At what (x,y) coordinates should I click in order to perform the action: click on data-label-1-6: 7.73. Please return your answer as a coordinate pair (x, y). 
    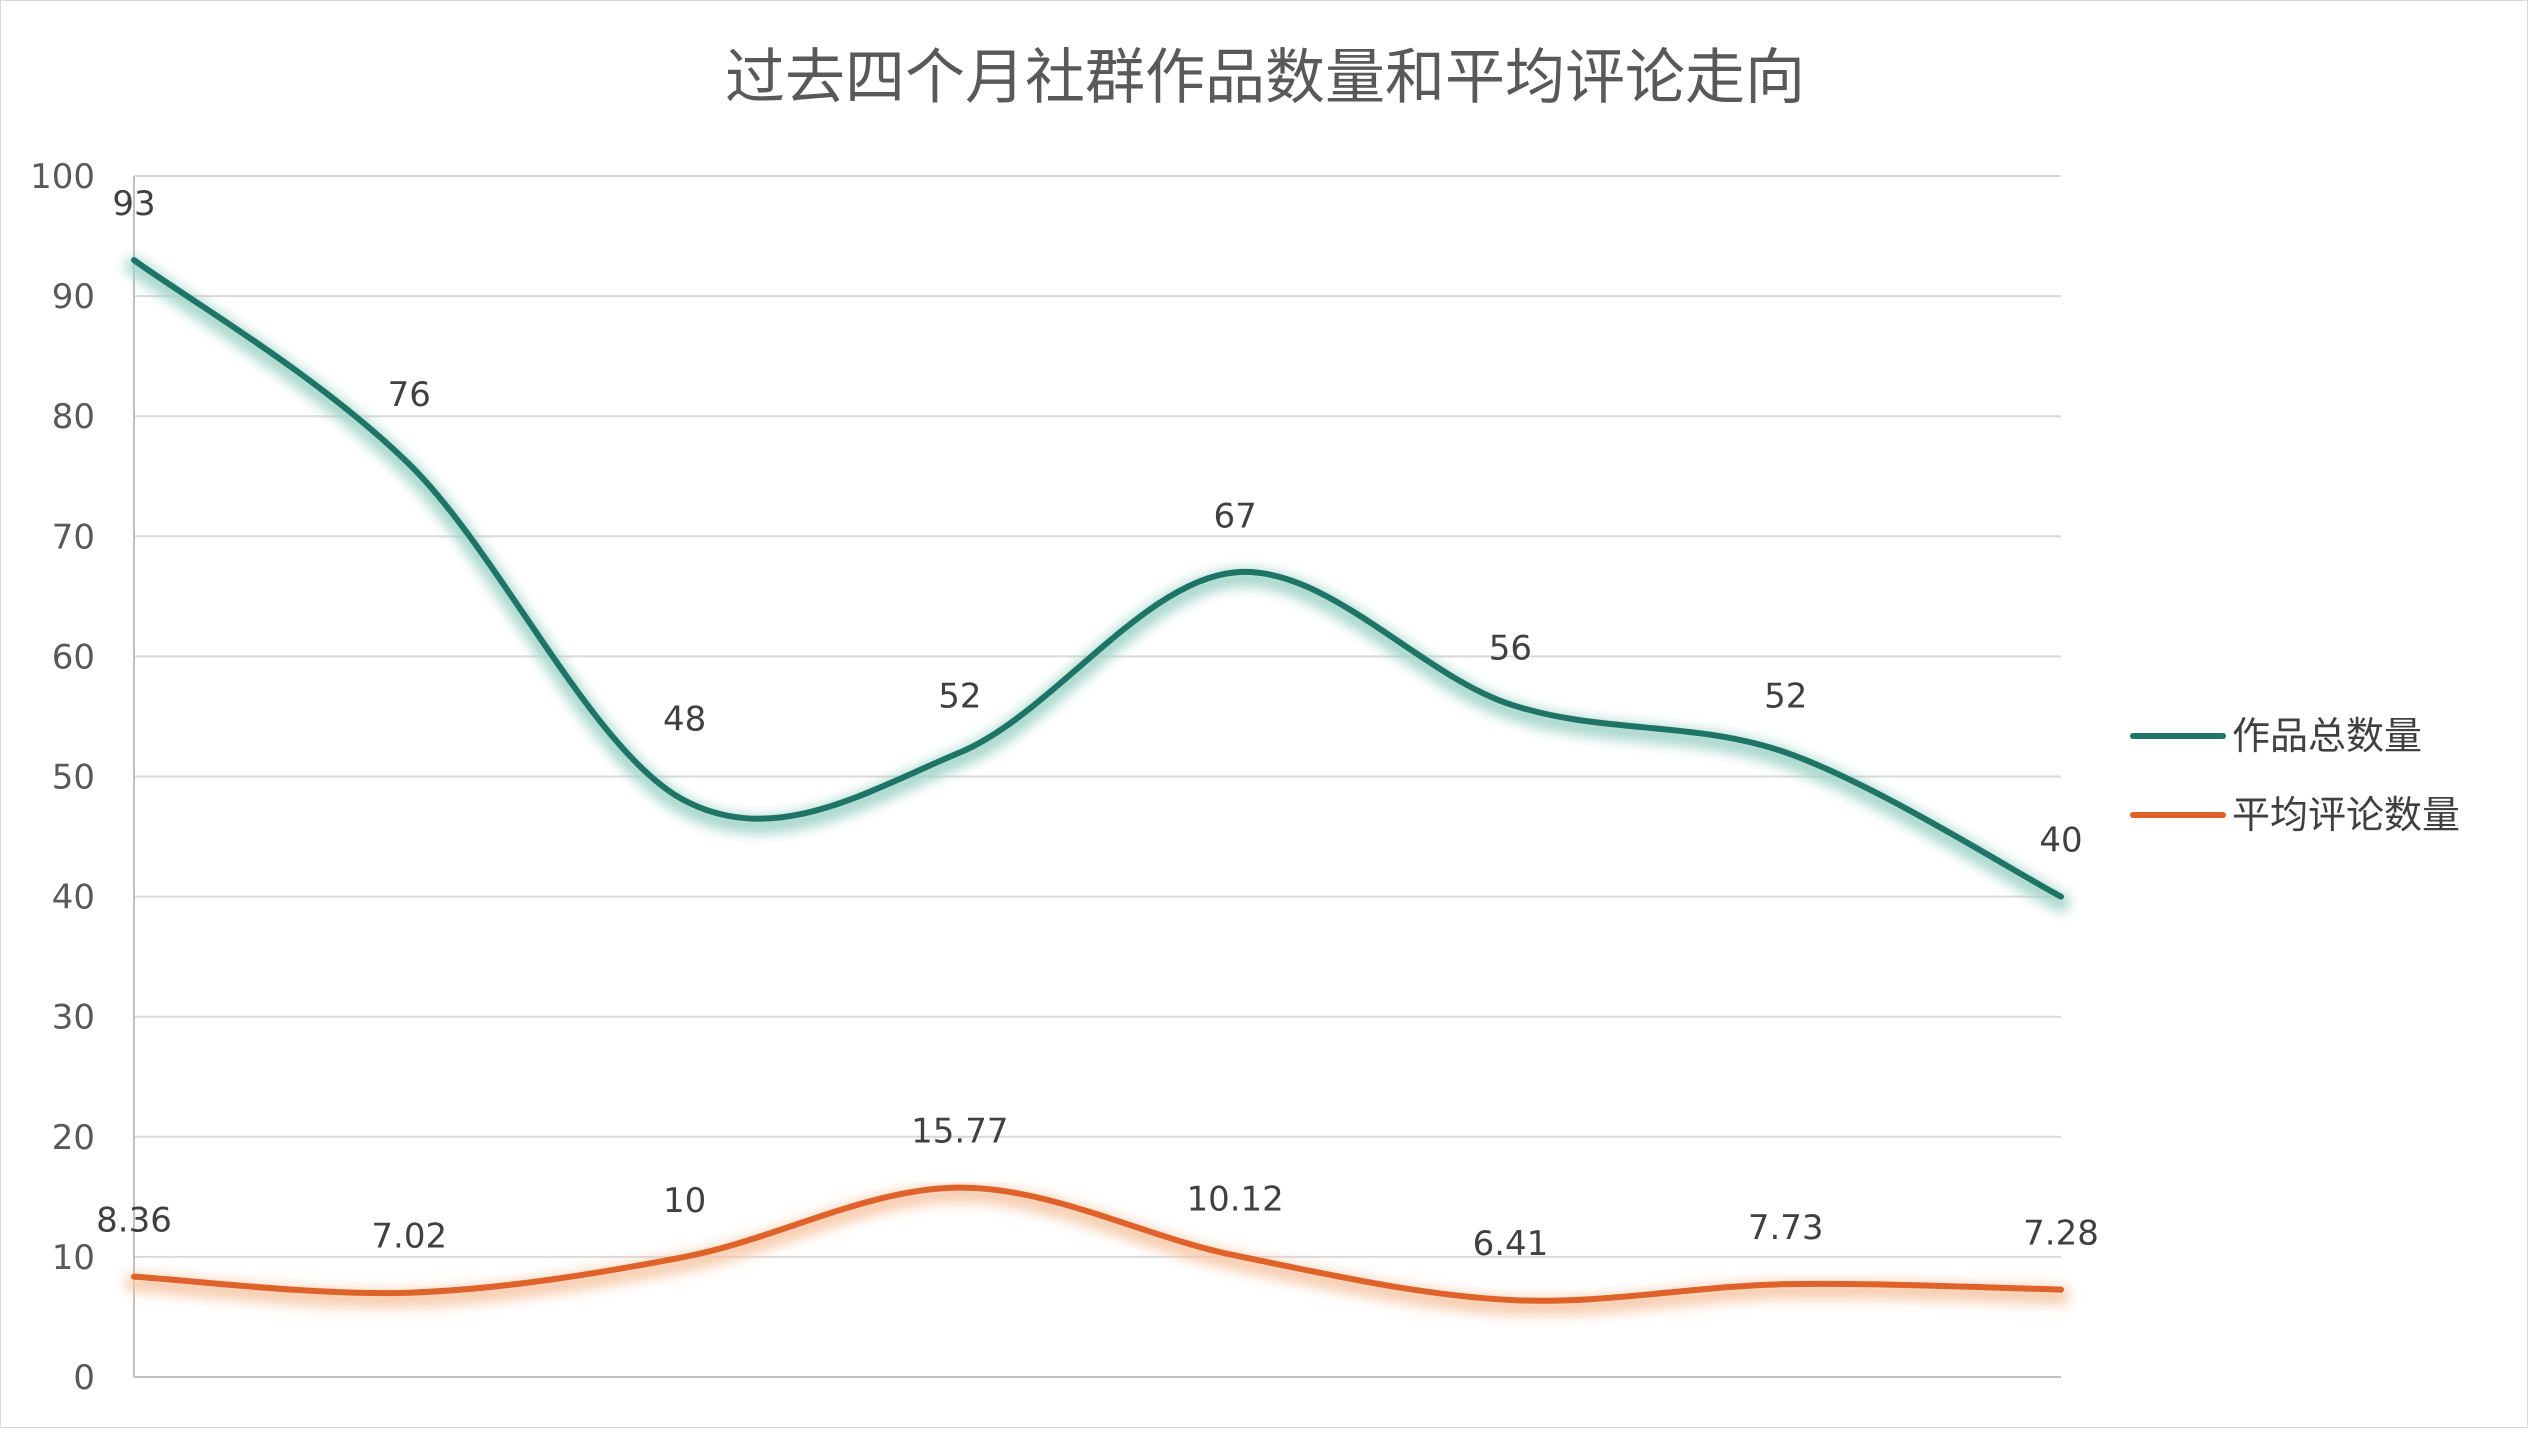
    Looking at the image, I should click on (1786, 1228).